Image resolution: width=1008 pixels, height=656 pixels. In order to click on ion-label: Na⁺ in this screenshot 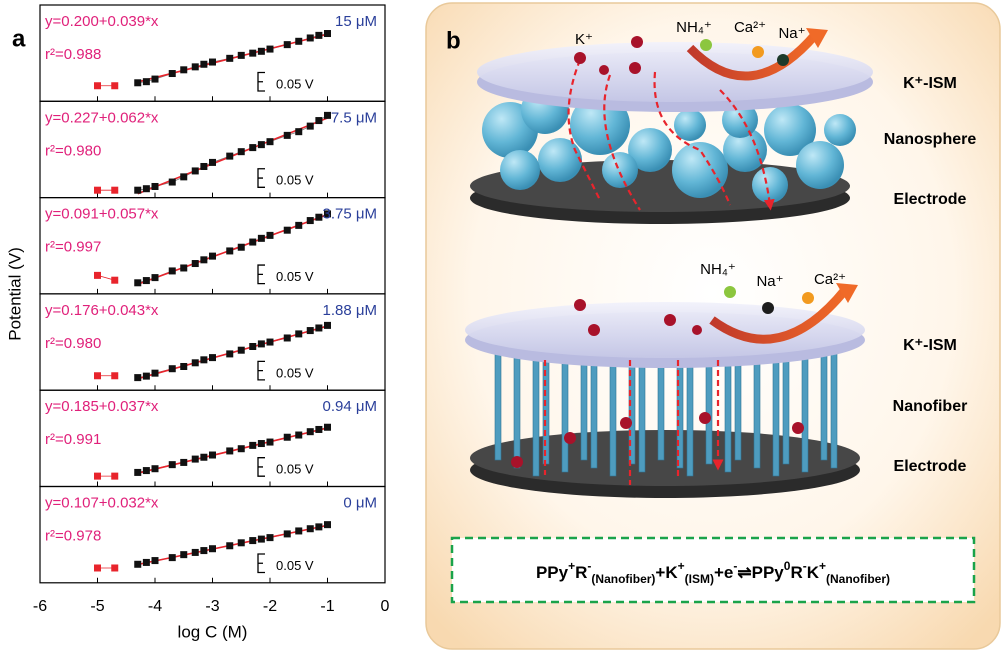, I will do `click(791, 33)`.